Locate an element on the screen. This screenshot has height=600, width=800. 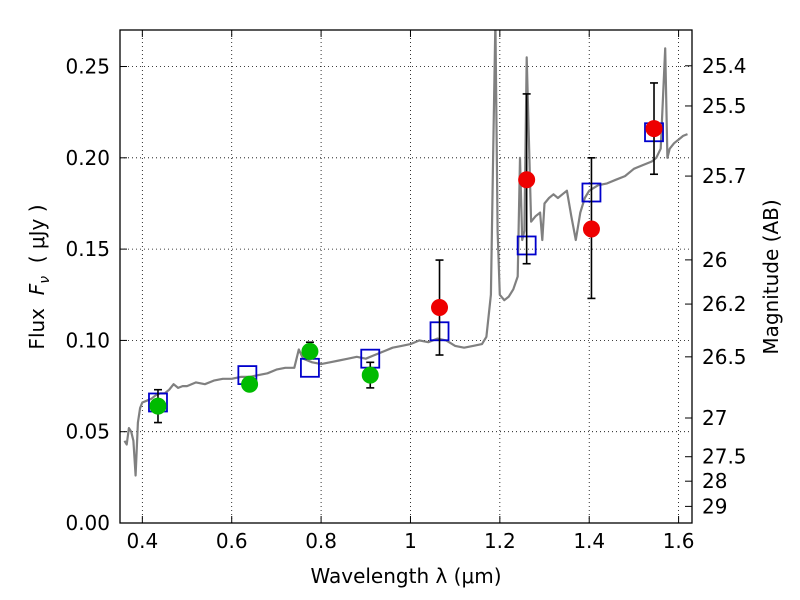
magnitude-tick-label: 27 is located at coordinates (714, 418).